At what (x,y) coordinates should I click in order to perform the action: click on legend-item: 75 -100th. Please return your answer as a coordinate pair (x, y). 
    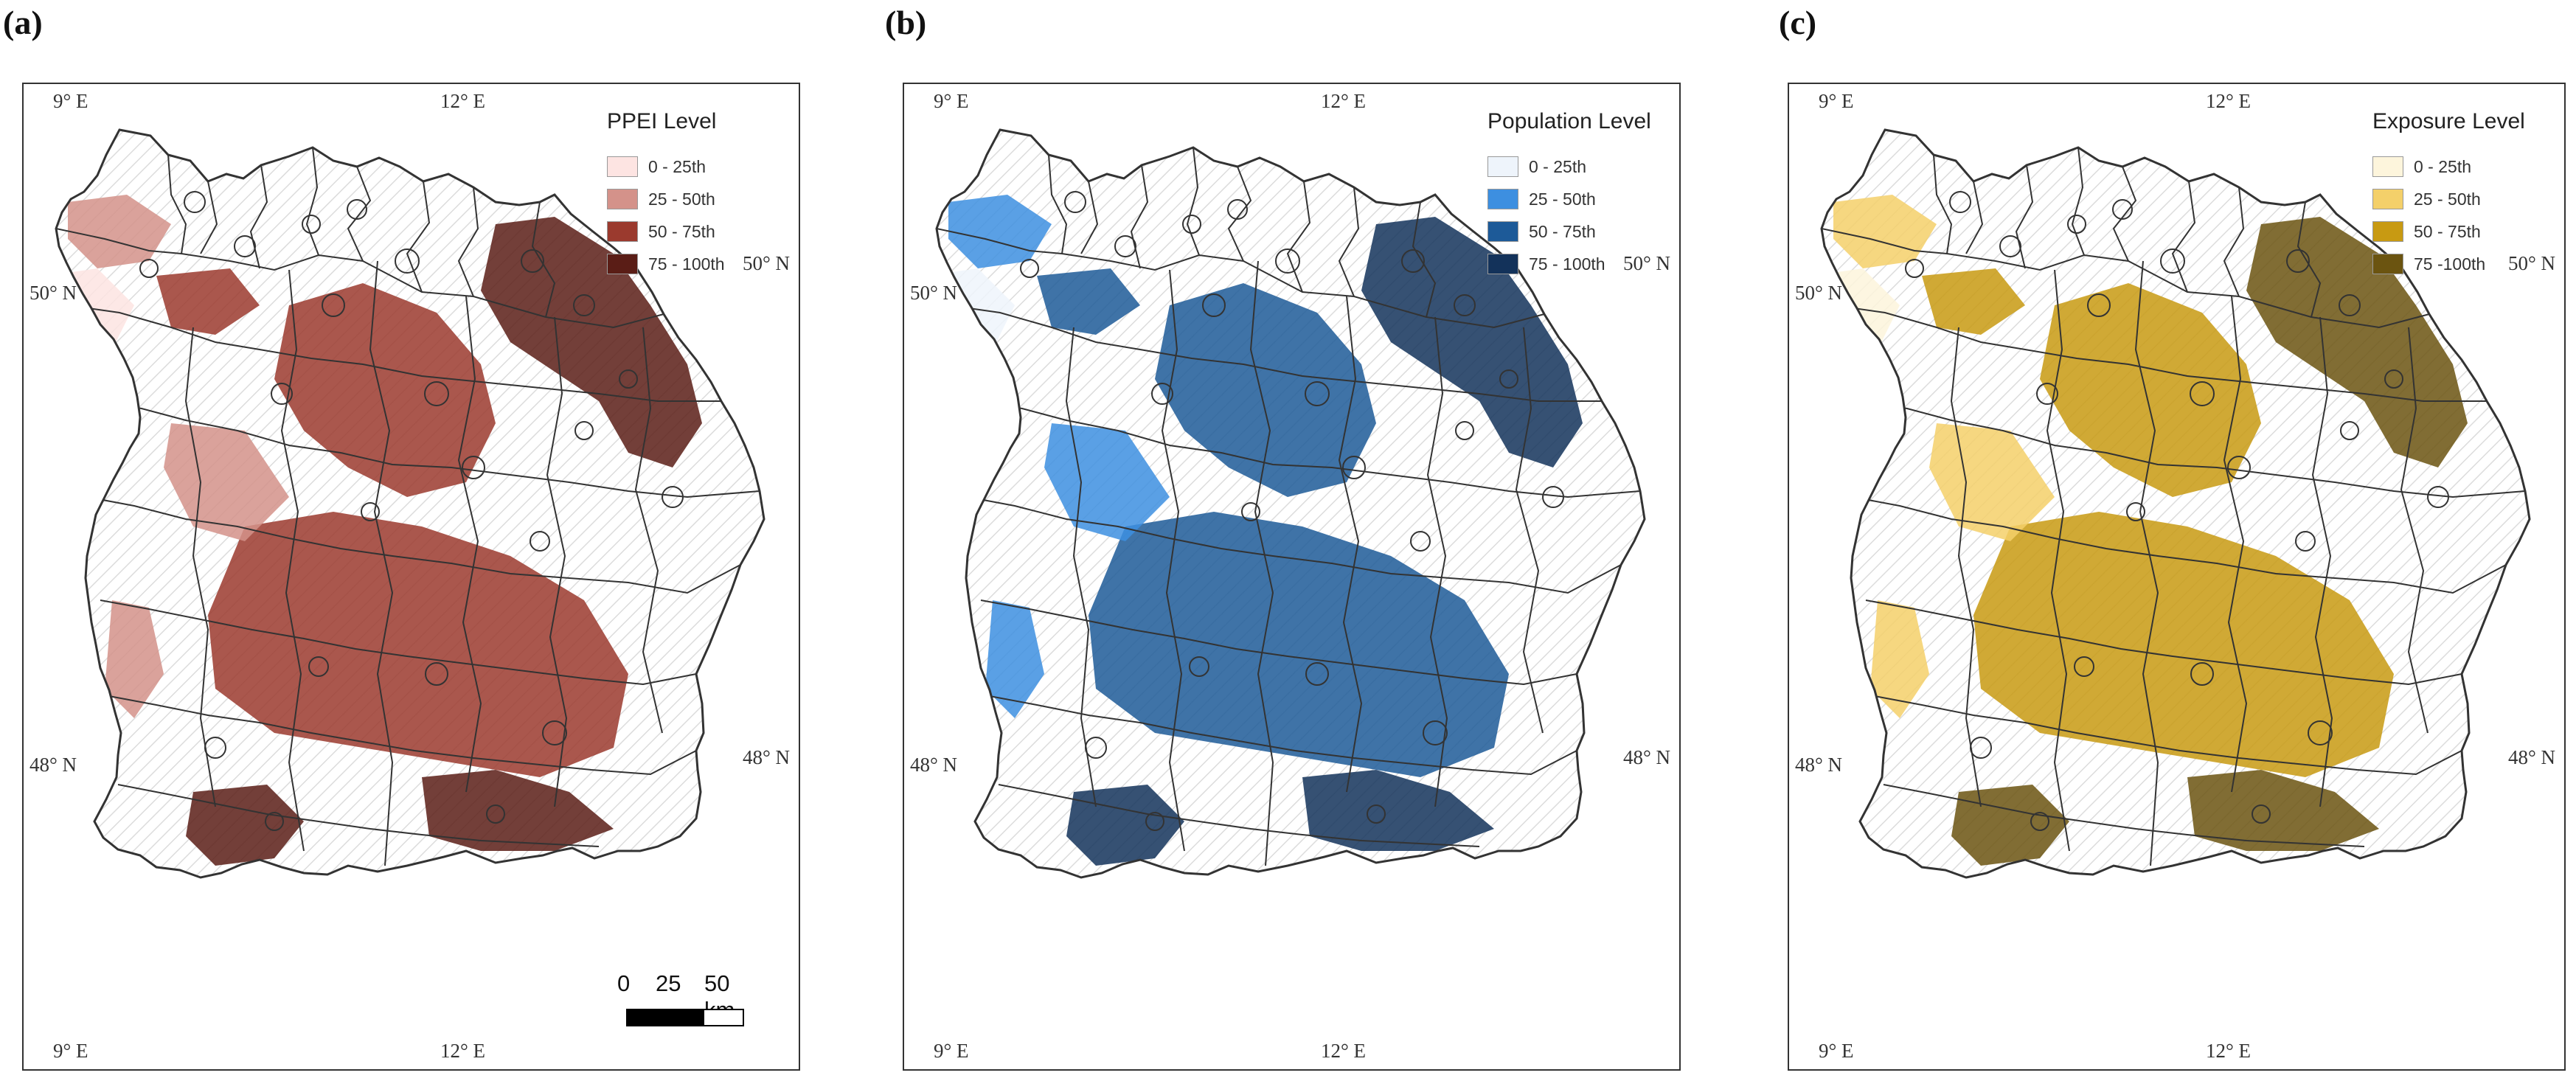
    Looking at the image, I should click on (2460, 264).